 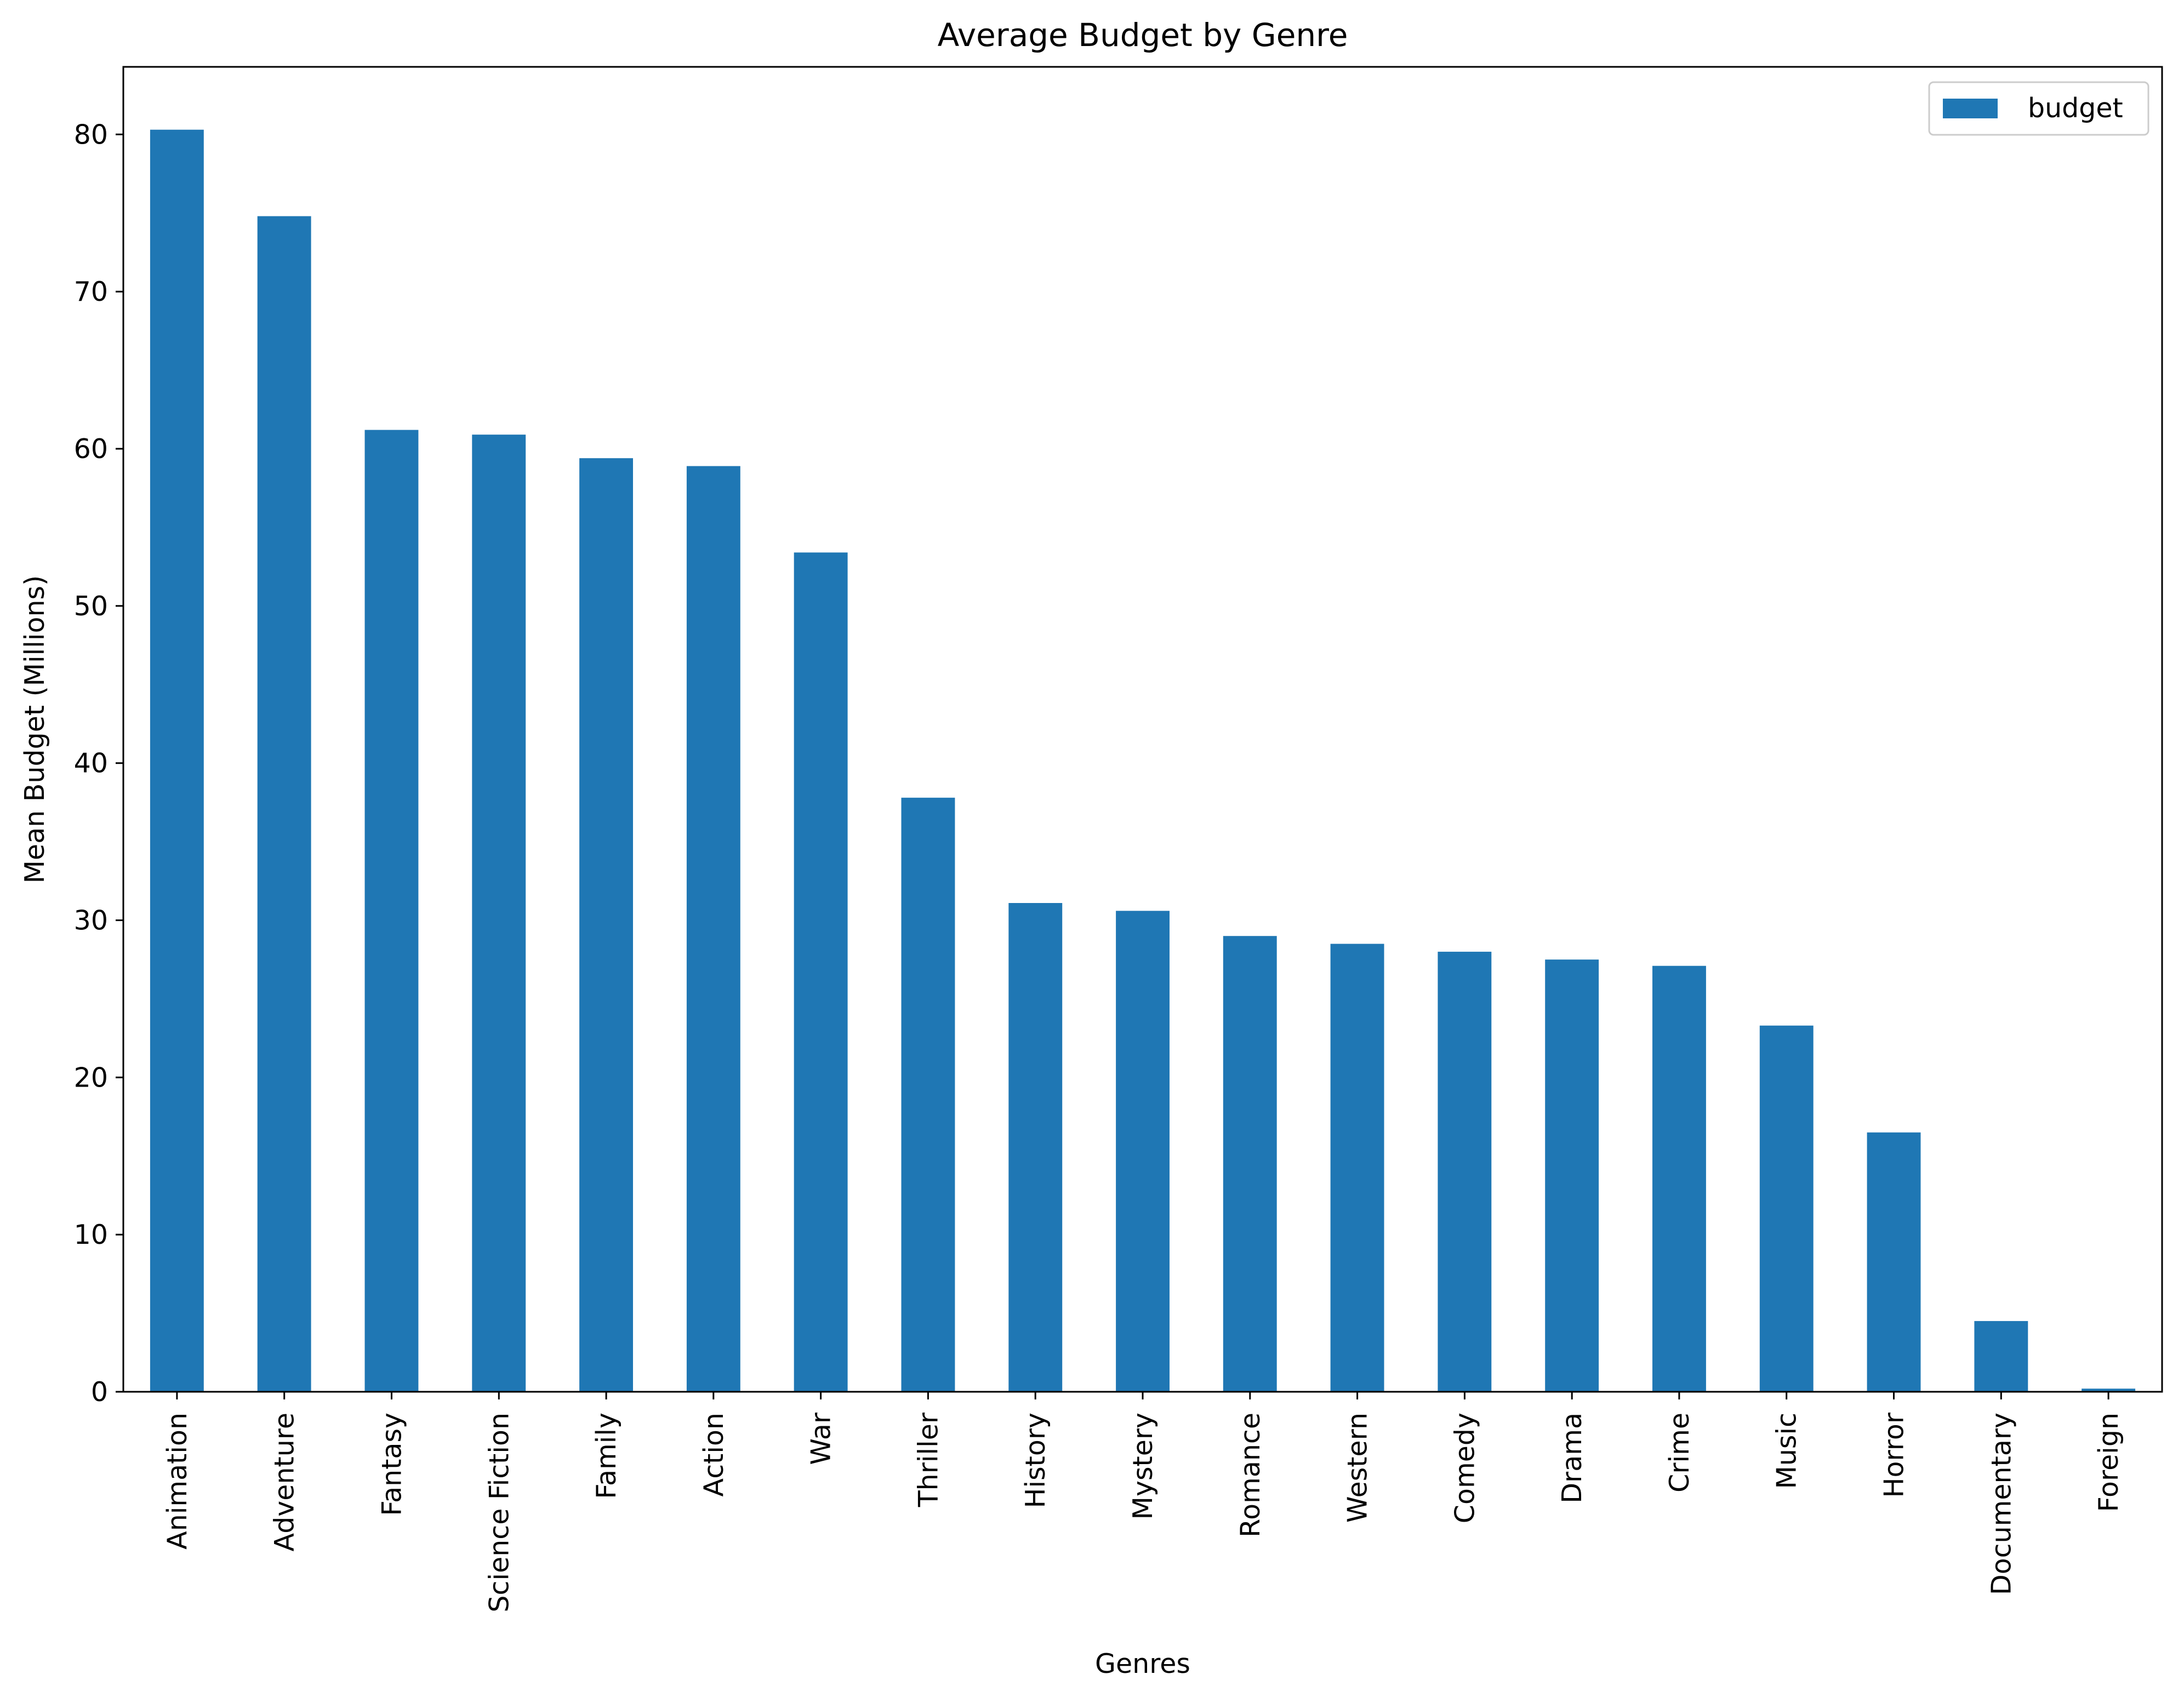 What do you see at coordinates (606, 925) in the screenshot?
I see `bar-family` at bounding box center [606, 925].